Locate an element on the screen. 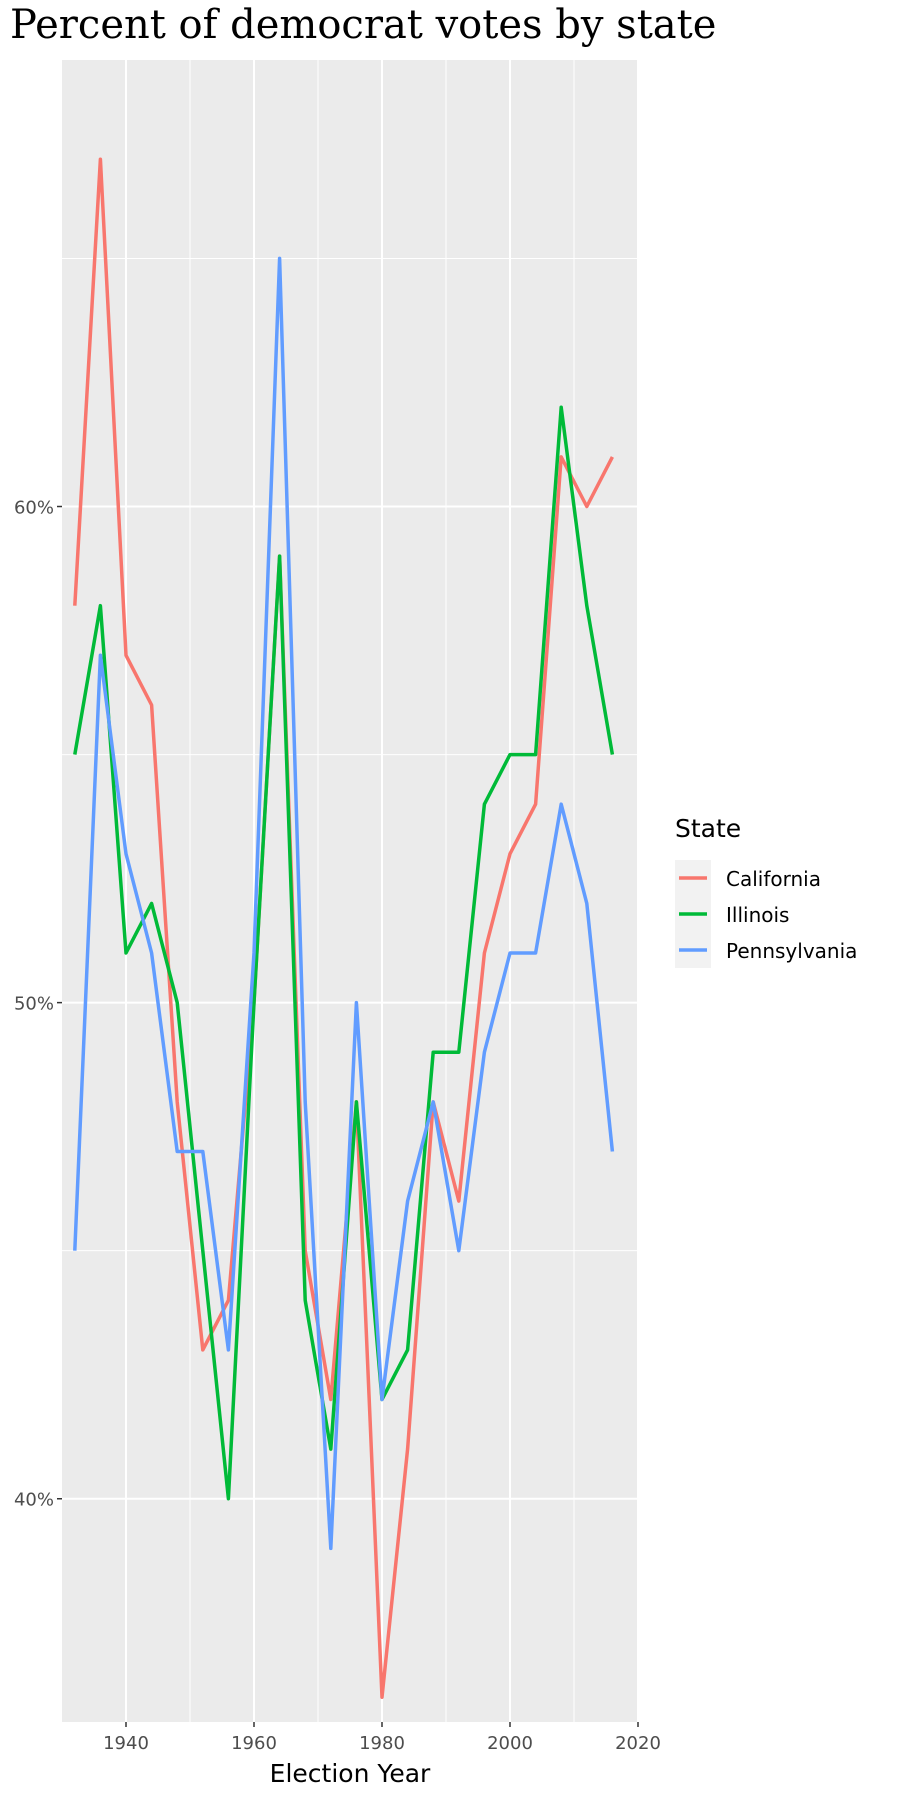 This screenshot has width=900, height=1800. x-tick-label: 2000 is located at coordinates (510, 1743).